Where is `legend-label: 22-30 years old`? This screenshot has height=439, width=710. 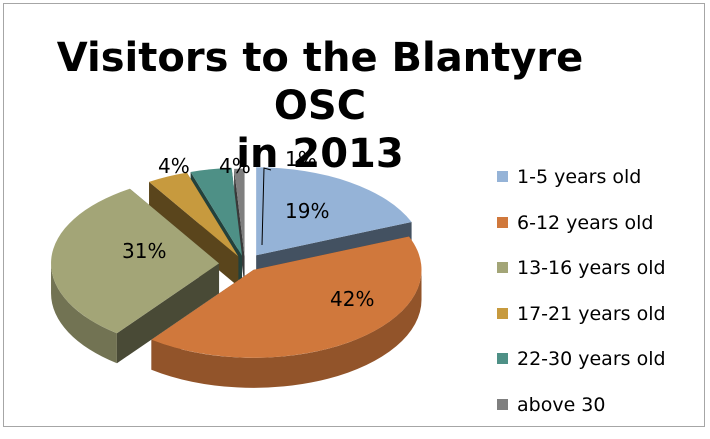
legend-label: 22-30 years old is located at coordinates (591, 359).